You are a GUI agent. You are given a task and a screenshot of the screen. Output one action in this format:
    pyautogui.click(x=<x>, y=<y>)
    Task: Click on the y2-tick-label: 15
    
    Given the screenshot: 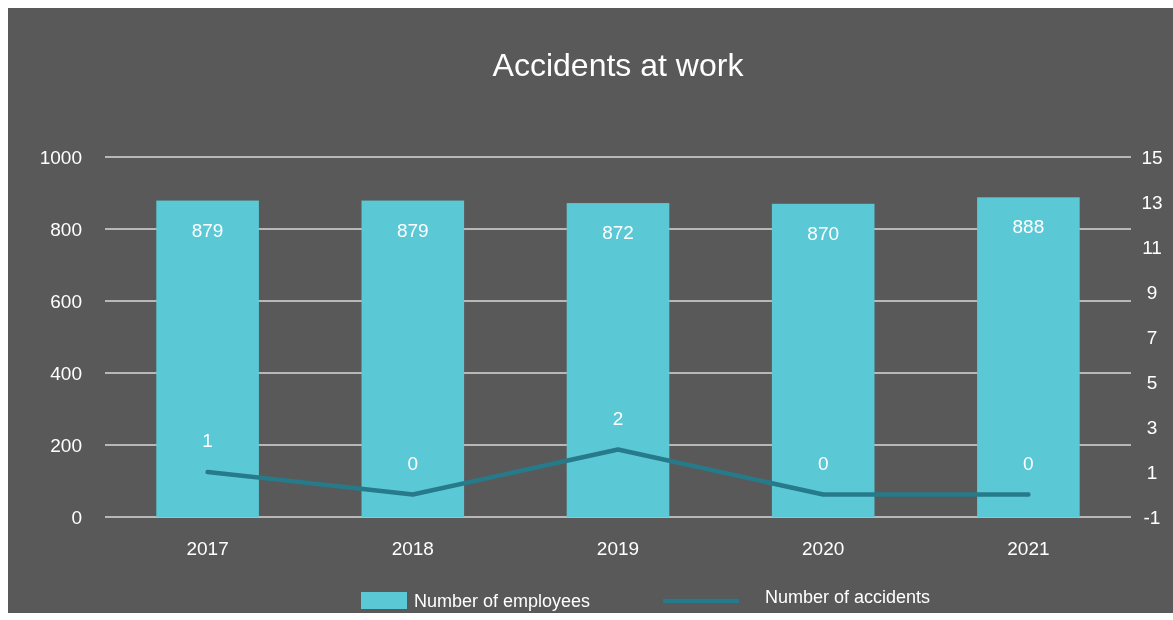 What is the action you would take?
    pyautogui.click(x=1152, y=157)
    